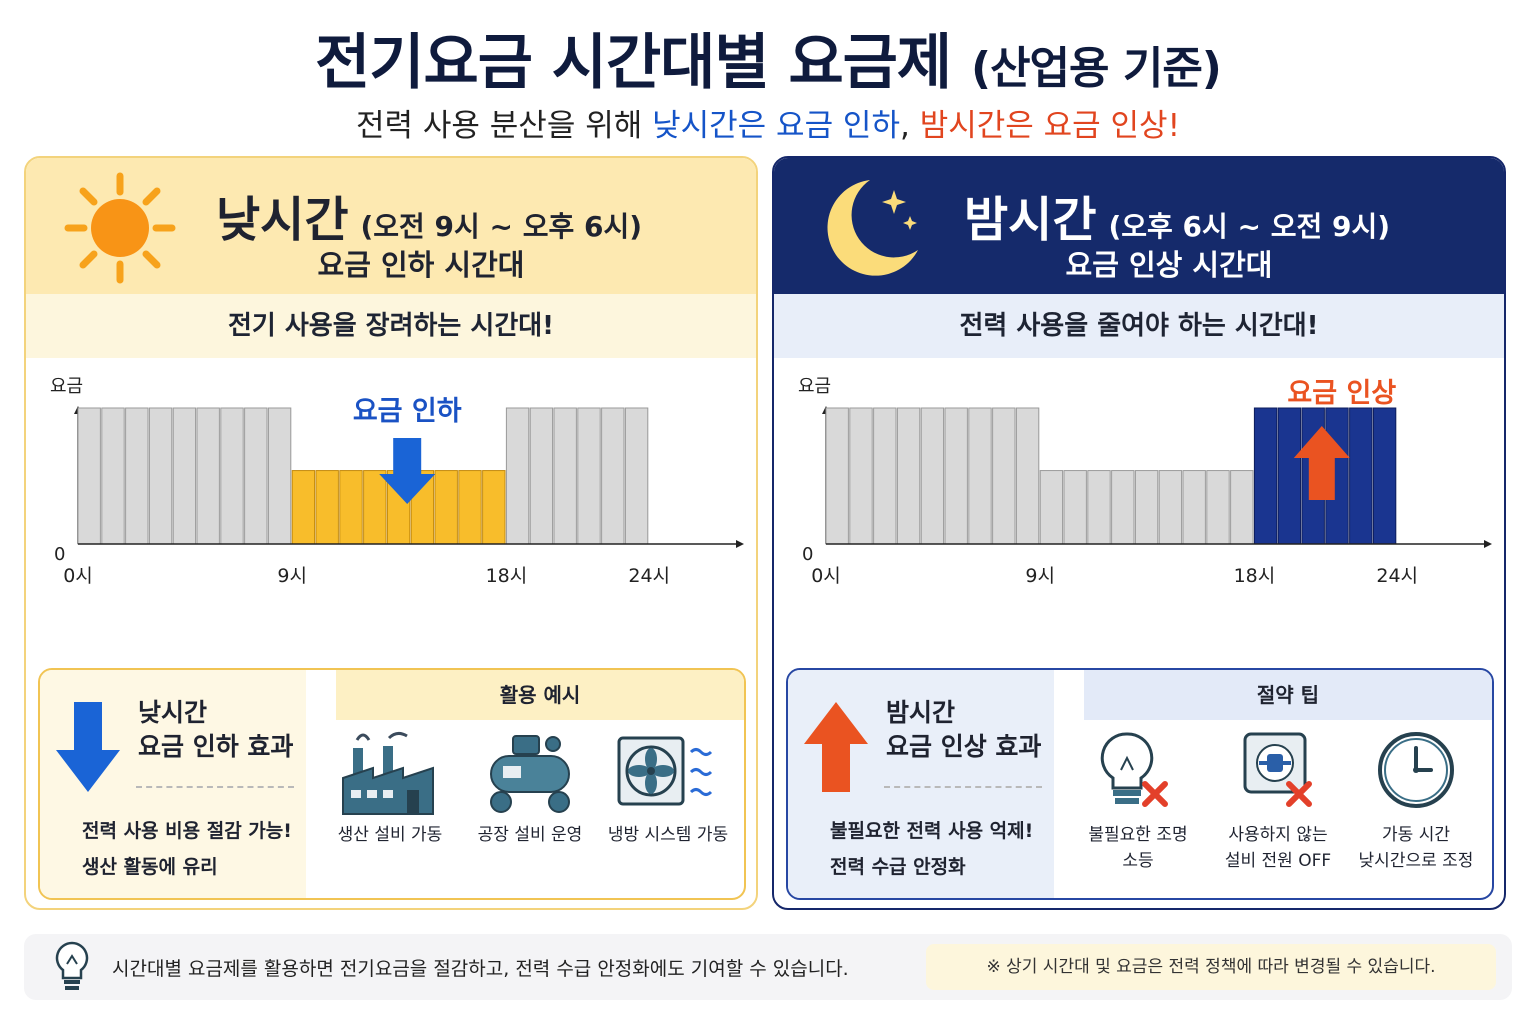  I want to click on night-title: 밤시간 (오후 6시 ~ 오전 9시), so click(1177, 215).